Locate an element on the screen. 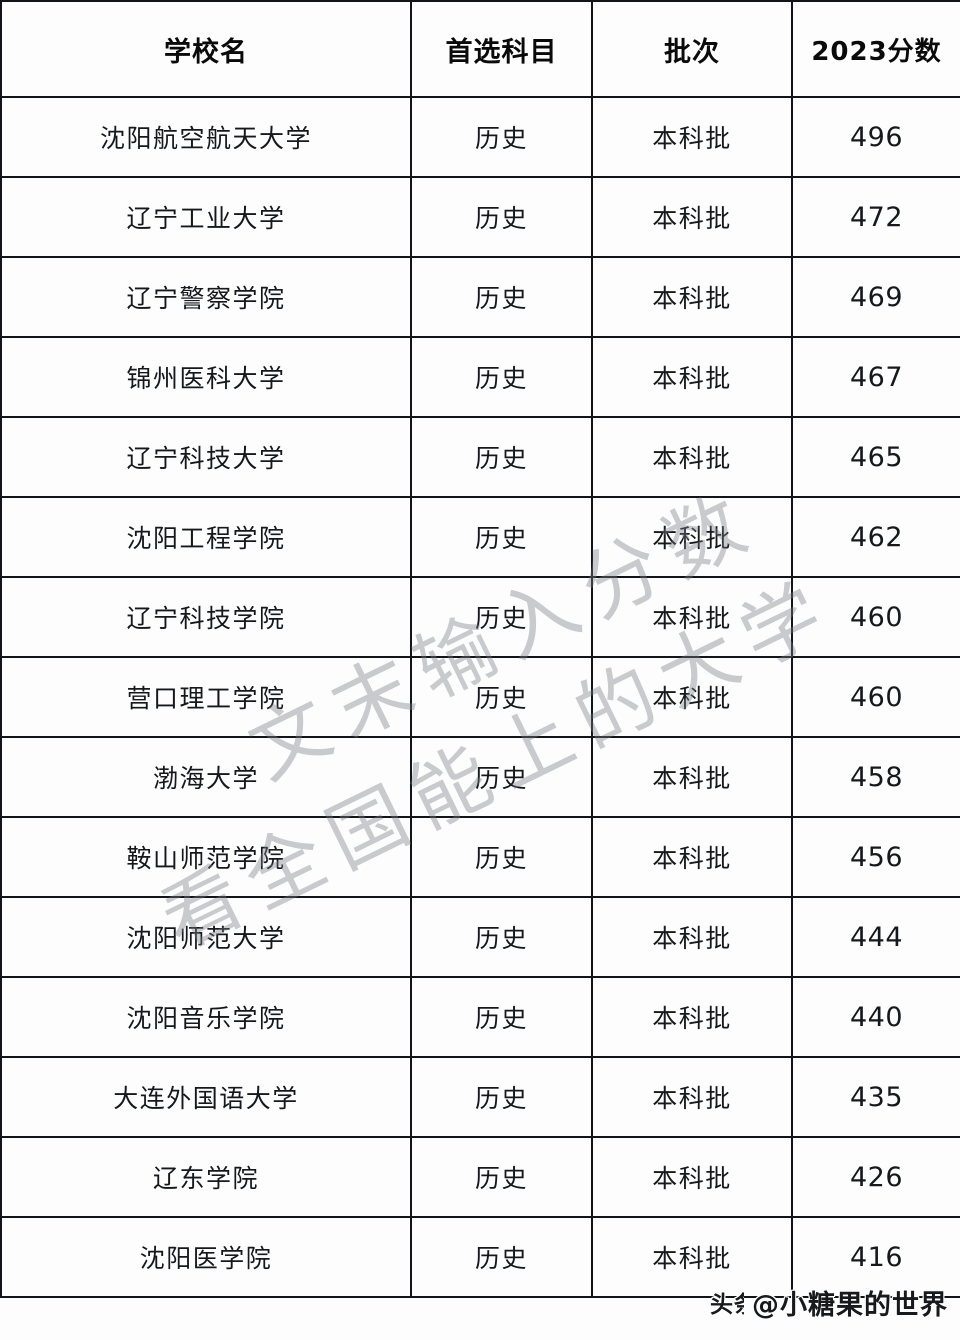 The height and width of the screenshot is (1340, 960). cell-score: 444 is located at coordinates (875, 937).